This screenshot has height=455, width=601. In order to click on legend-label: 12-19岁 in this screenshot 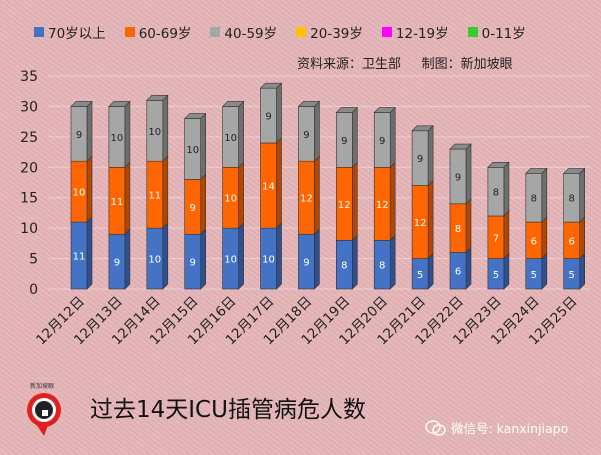, I will do `click(422, 34)`.